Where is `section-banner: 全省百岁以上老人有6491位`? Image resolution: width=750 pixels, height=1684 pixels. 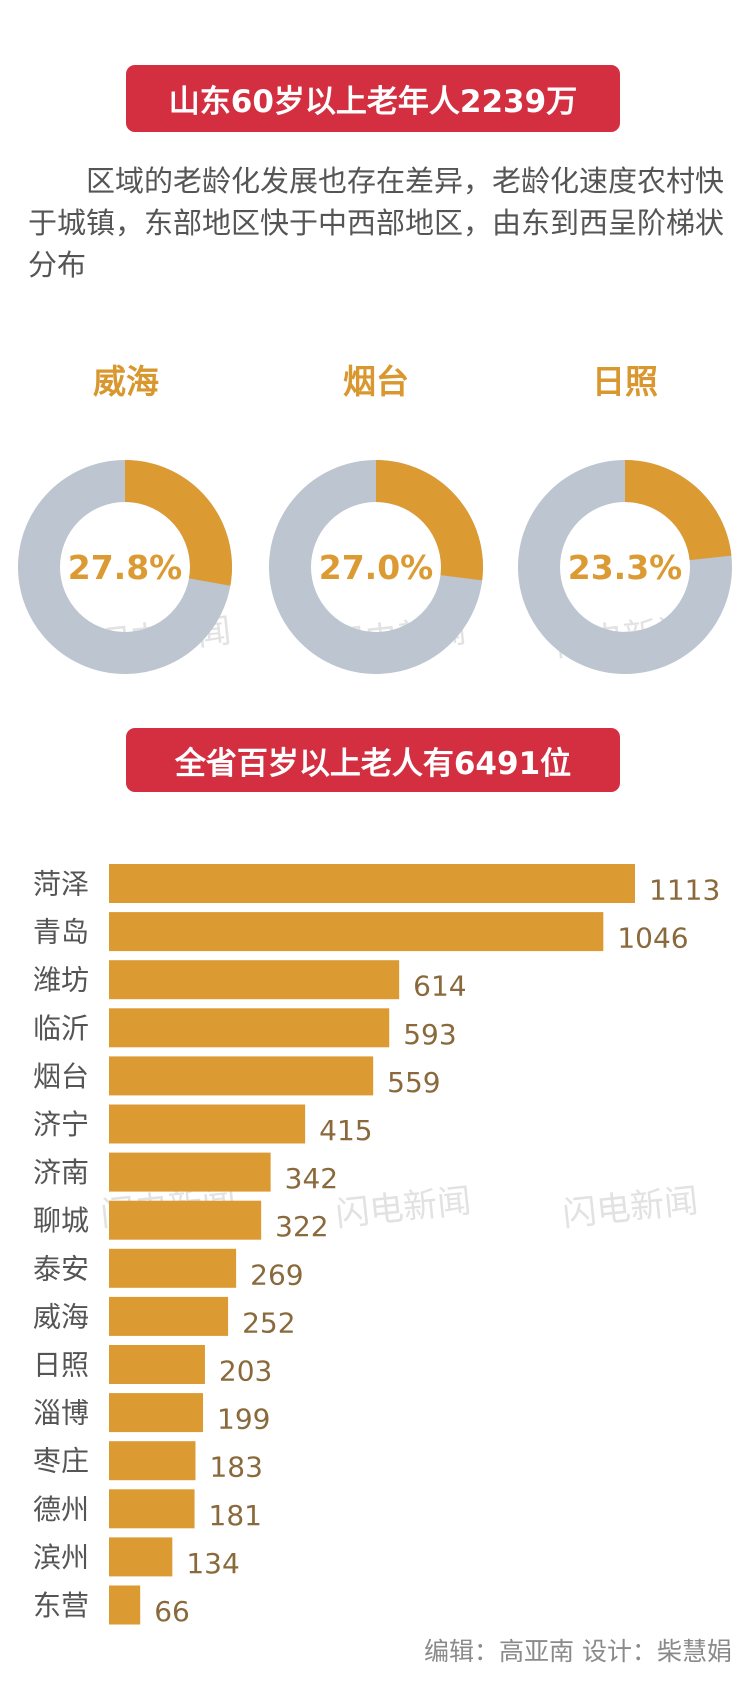 section-banner: 全省百岁以上老人有6491位 is located at coordinates (373, 760).